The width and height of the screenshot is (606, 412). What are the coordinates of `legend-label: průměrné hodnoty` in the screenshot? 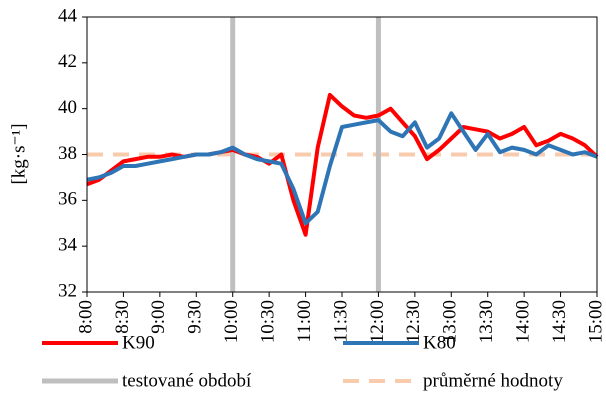 It's located at (493, 380).